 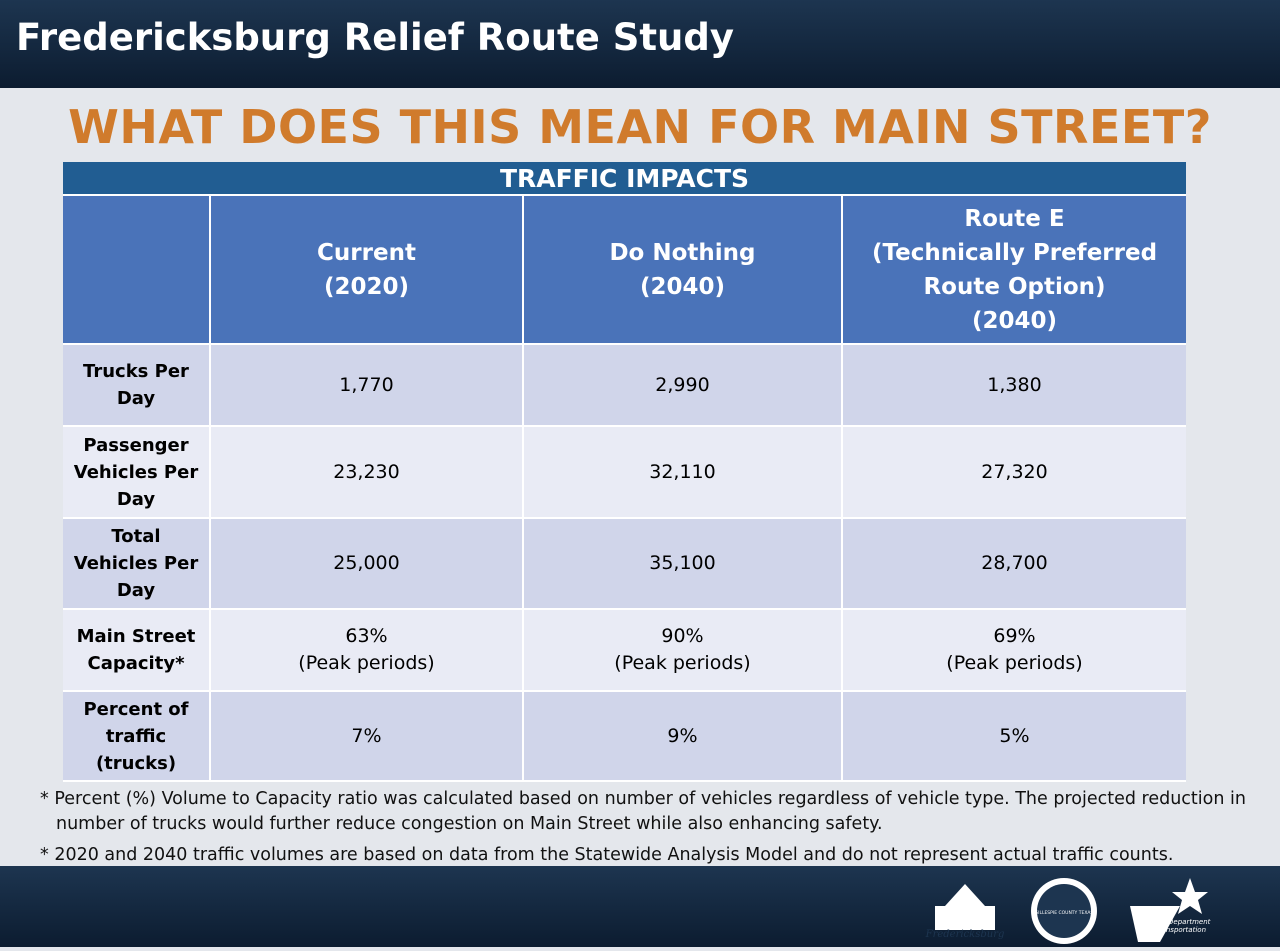 I want to click on cell-text: 63%, so click(x=366, y=636).